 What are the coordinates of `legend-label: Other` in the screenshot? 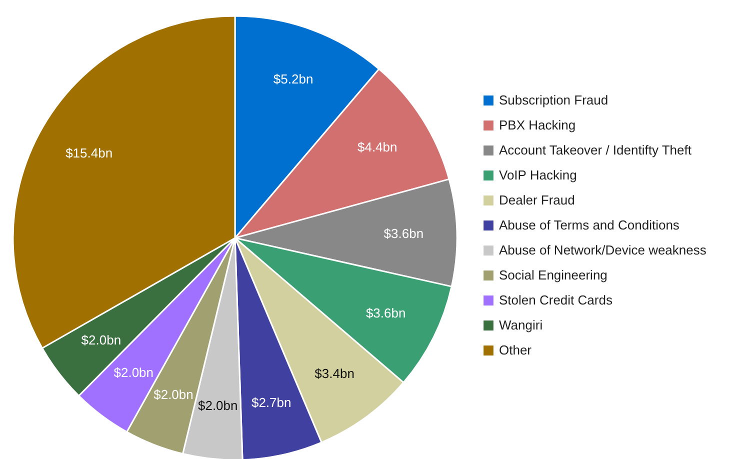 It's located at (515, 350).